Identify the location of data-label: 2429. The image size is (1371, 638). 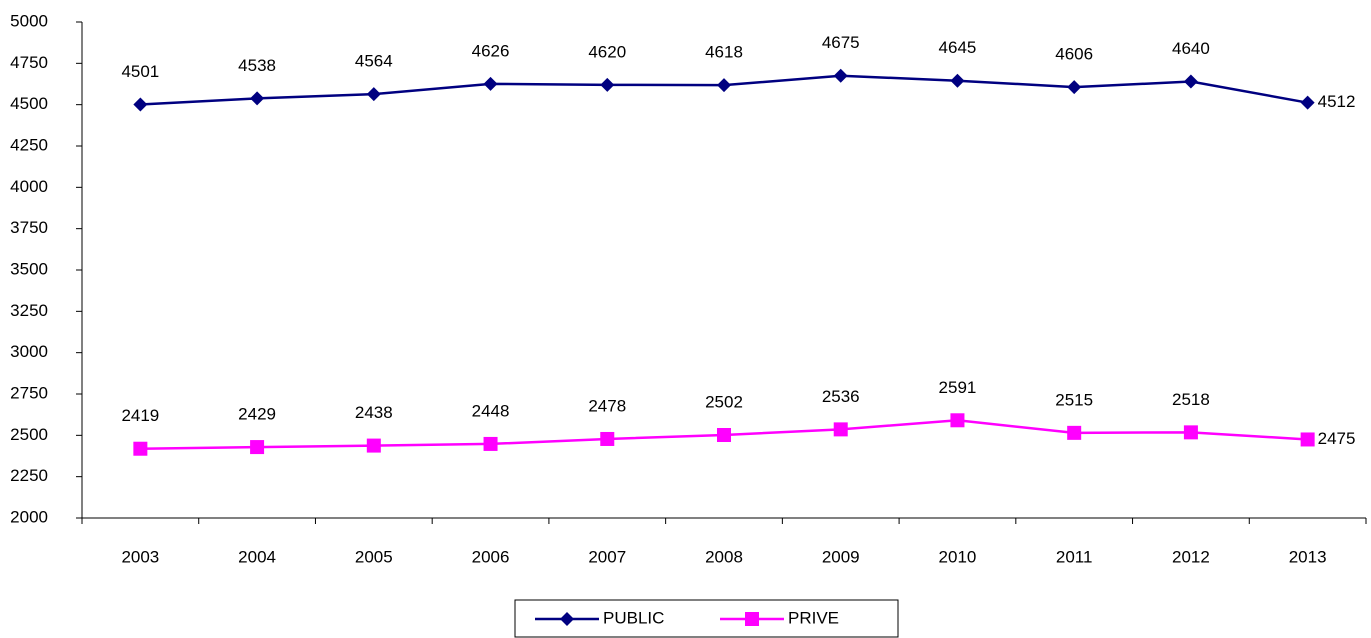
(257, 414).